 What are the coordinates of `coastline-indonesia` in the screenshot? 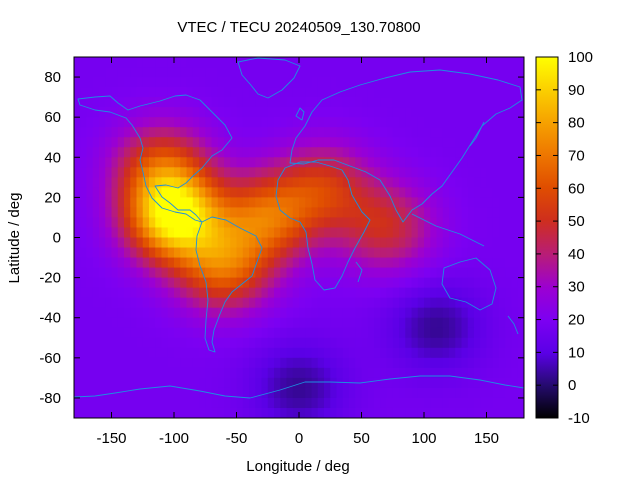 It's located at (448, 230).